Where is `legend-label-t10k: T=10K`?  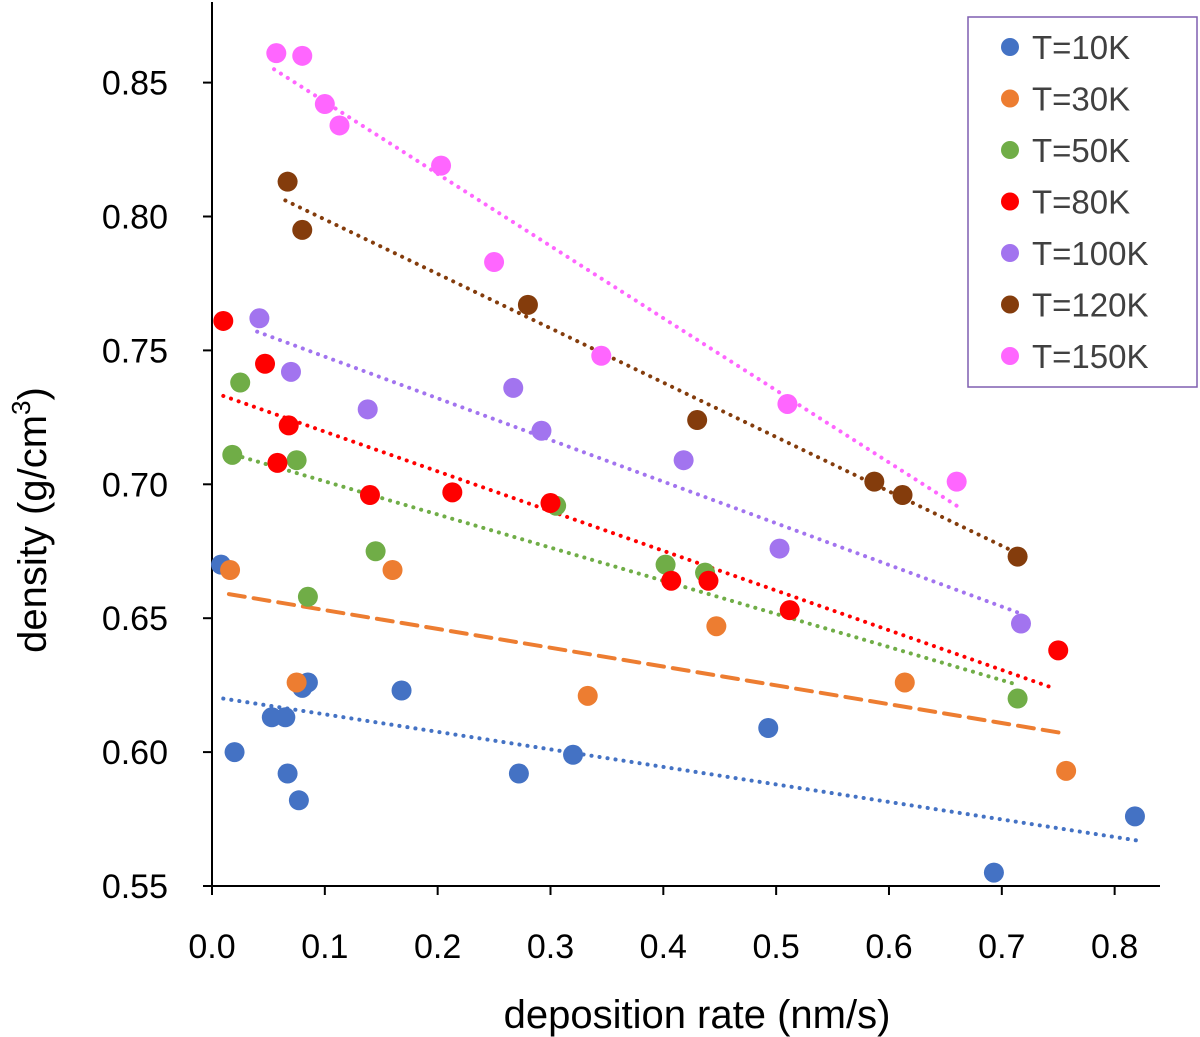 legend-label-t10k: T=10K is located at coordinates (1081, 47).